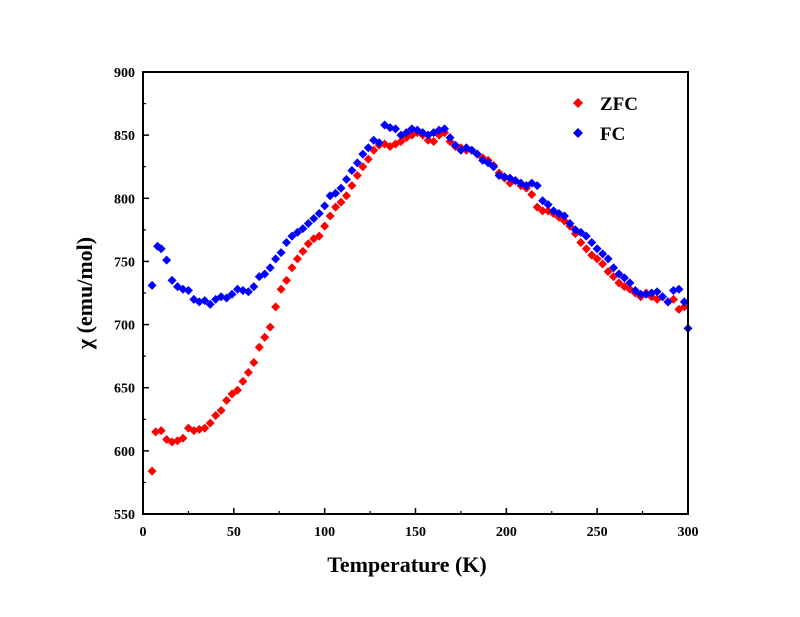 This screenshot has width=800, height=617. What do you see at coordinates (578, 133) in the screenshot?
I see `legend-marker-fc` at bounding box center [578, 133].